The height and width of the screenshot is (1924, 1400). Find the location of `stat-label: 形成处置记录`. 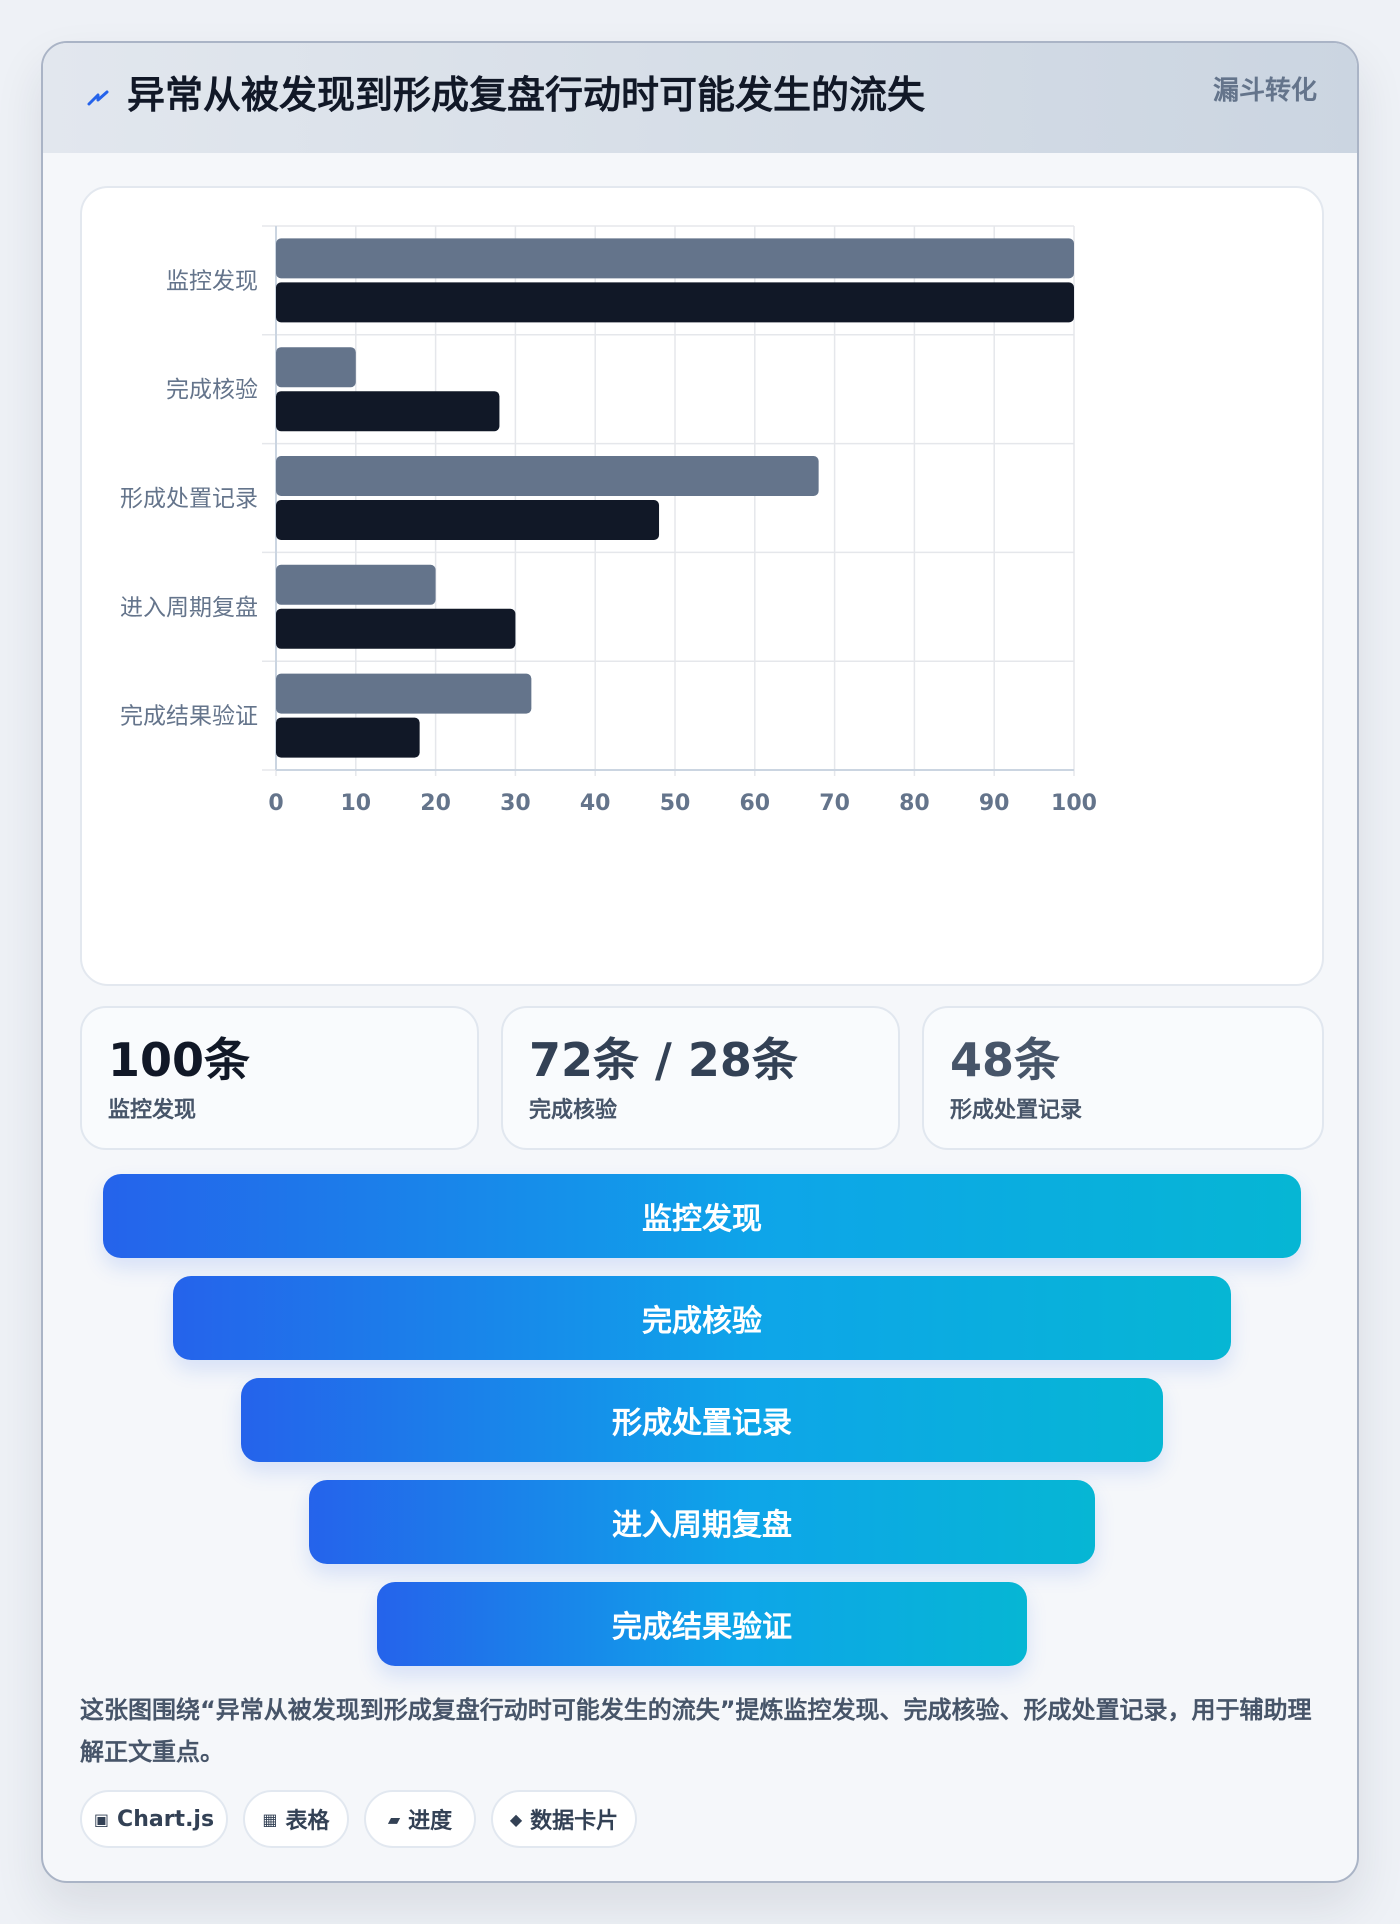

stat-label: 形成处置记录 is located at coordinates (1016, 1110).